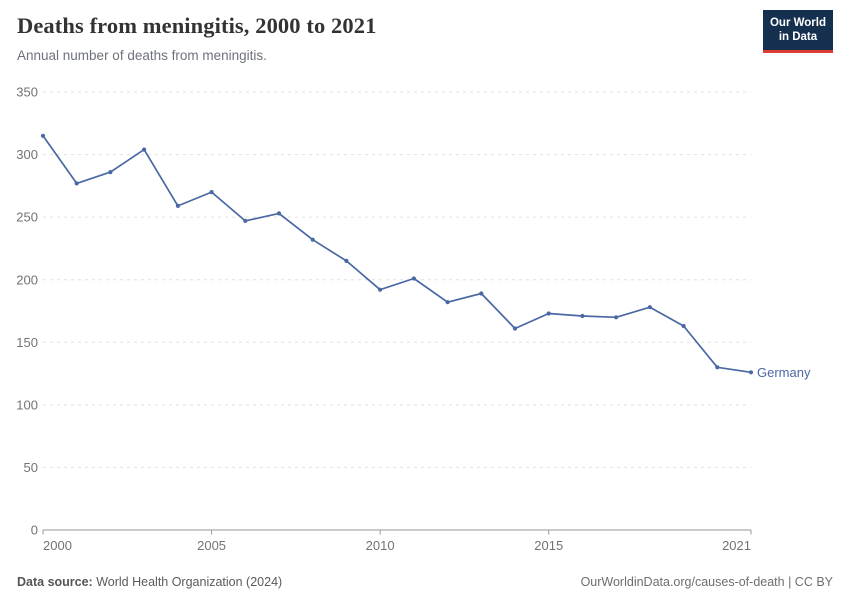 Image resolution: width=850 pixels, height=600 pixels. I want to click on x-axis-tick-label: 2021, so click(736, 545).